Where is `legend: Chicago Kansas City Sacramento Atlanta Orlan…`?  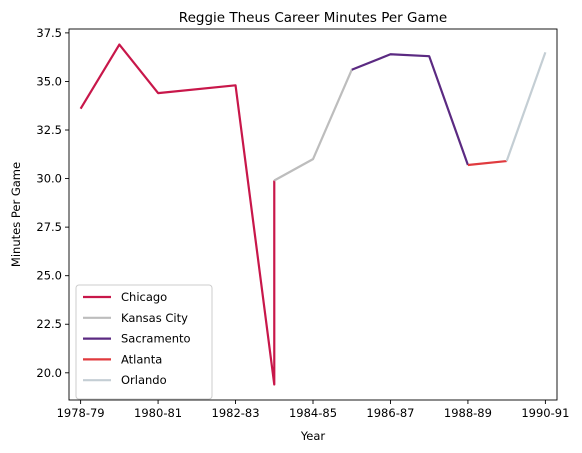 legend: Chicago Kansas City Sacramento Atlanta Orlan… is located at coordinates (144, 342).